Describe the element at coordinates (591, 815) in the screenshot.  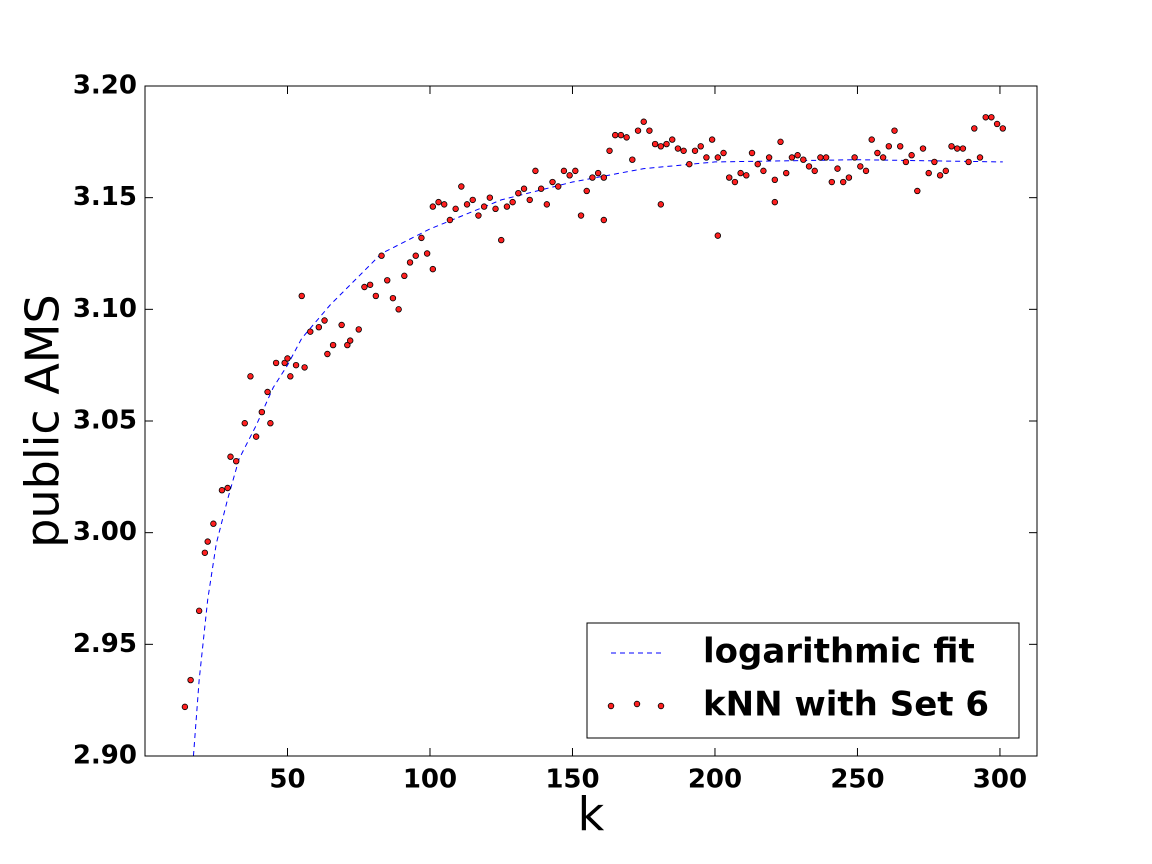
I see `x-axis-label: k` at that location.